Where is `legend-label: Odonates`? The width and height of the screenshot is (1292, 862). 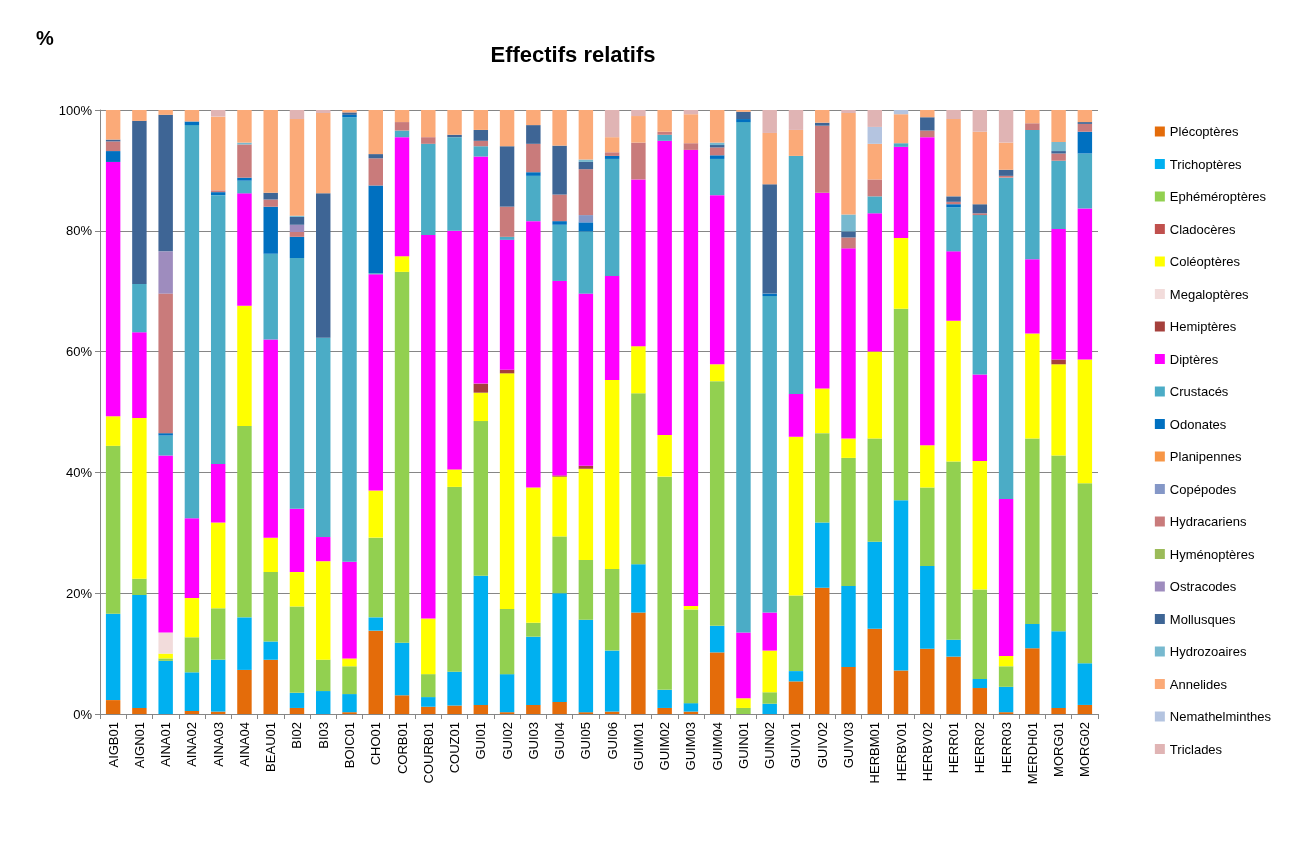 legend-label: Odonates is located at coordinates (1198, 424).